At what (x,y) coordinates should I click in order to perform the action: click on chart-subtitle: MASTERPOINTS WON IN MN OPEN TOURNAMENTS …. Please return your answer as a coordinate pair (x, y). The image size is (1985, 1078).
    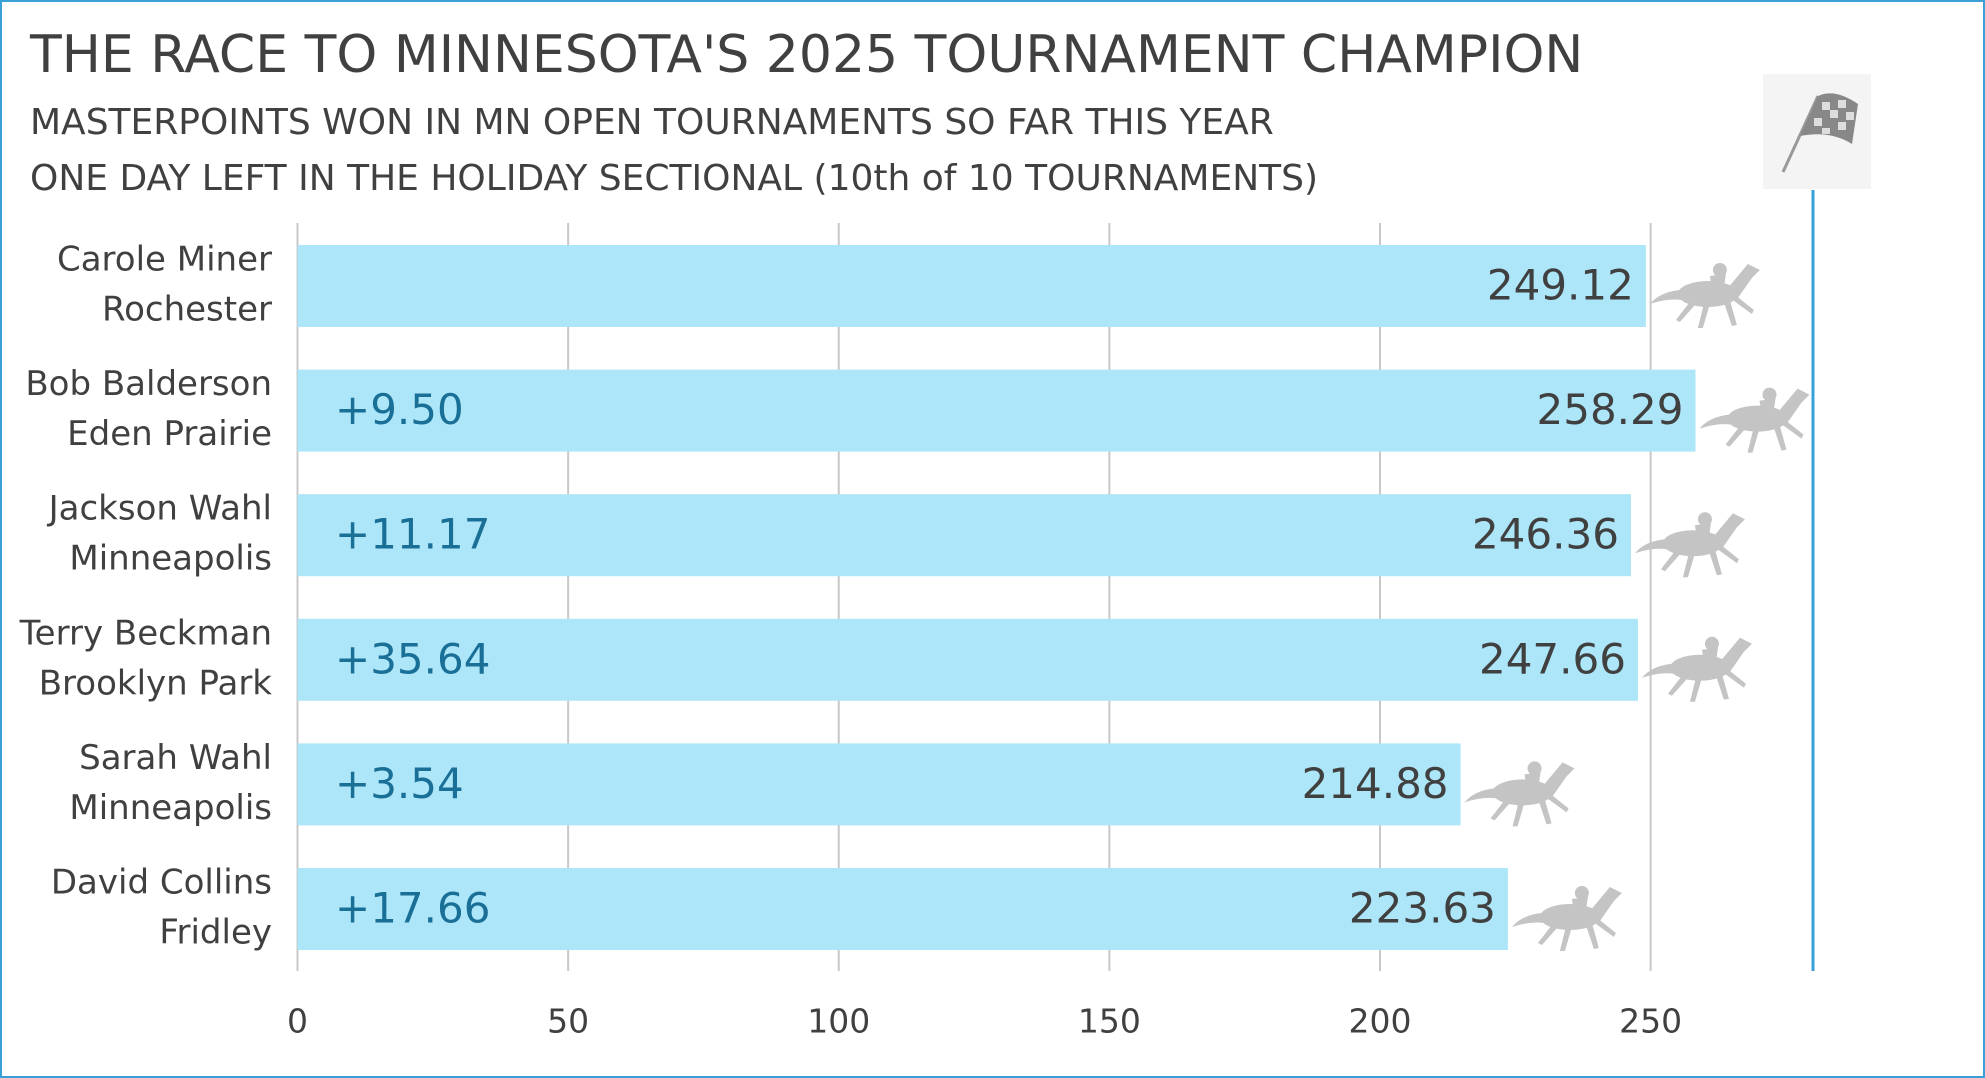
    Looking at the image, I should click on (652, 122).